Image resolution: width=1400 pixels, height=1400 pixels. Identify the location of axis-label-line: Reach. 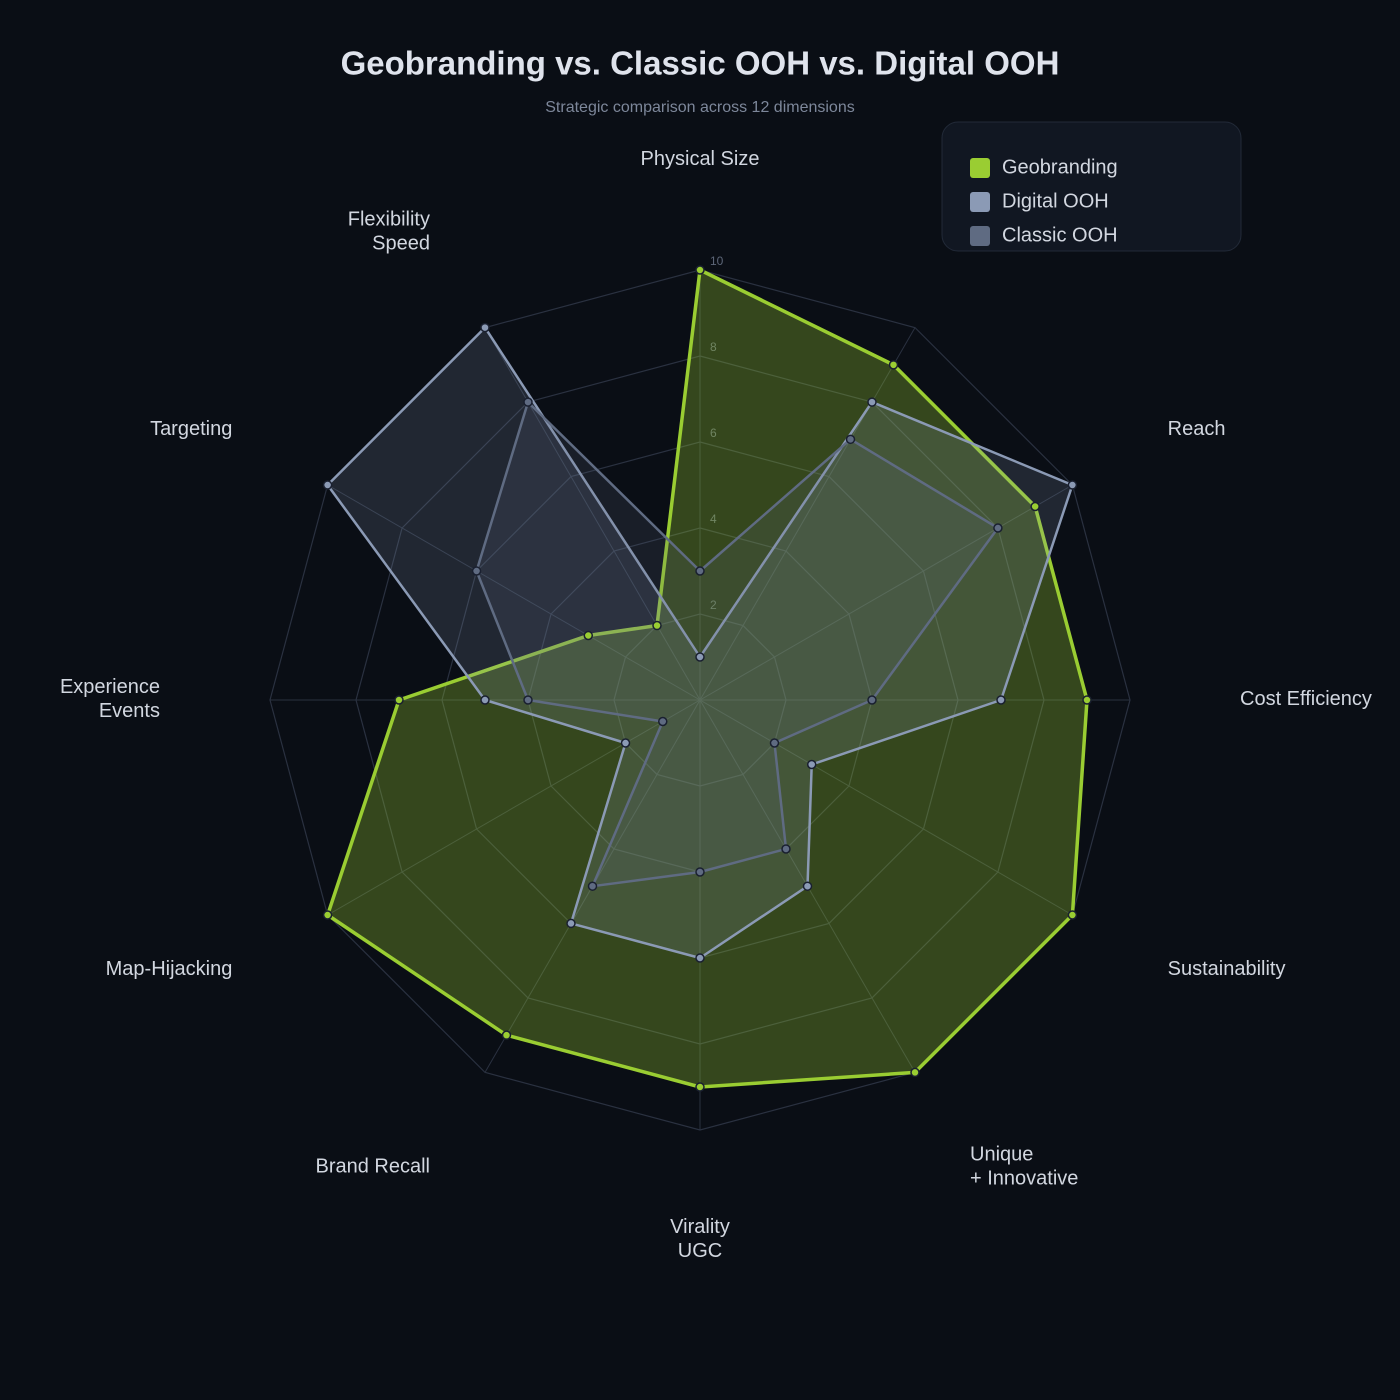
(1197, 429).